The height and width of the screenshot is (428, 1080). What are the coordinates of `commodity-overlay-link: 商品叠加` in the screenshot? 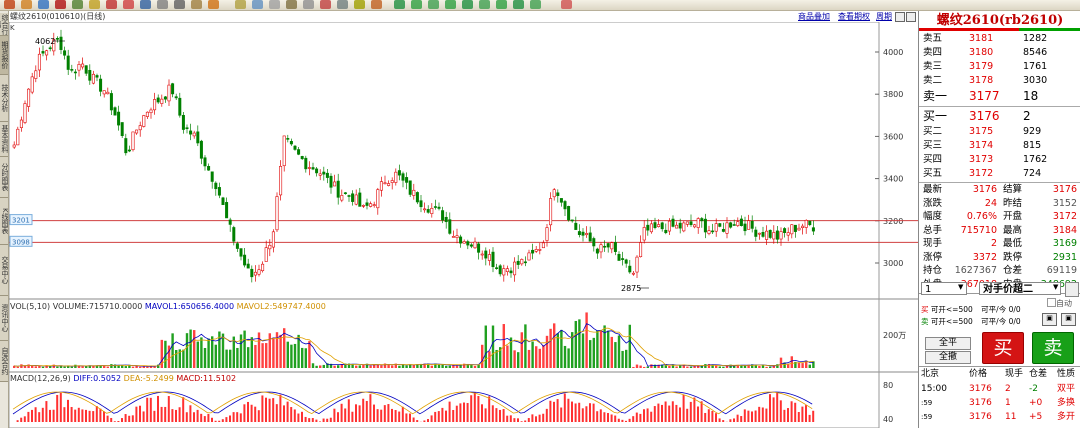 It's located at (814, 16).